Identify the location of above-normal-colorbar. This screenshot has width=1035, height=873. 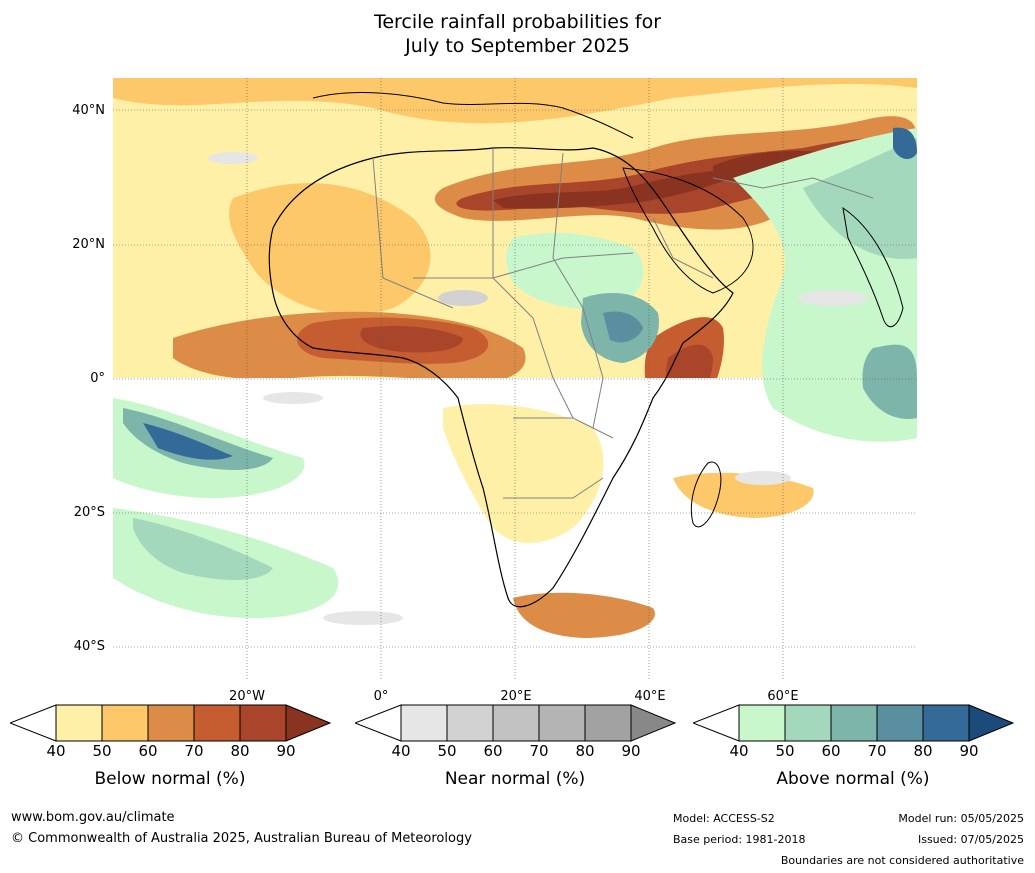
(854, 723).